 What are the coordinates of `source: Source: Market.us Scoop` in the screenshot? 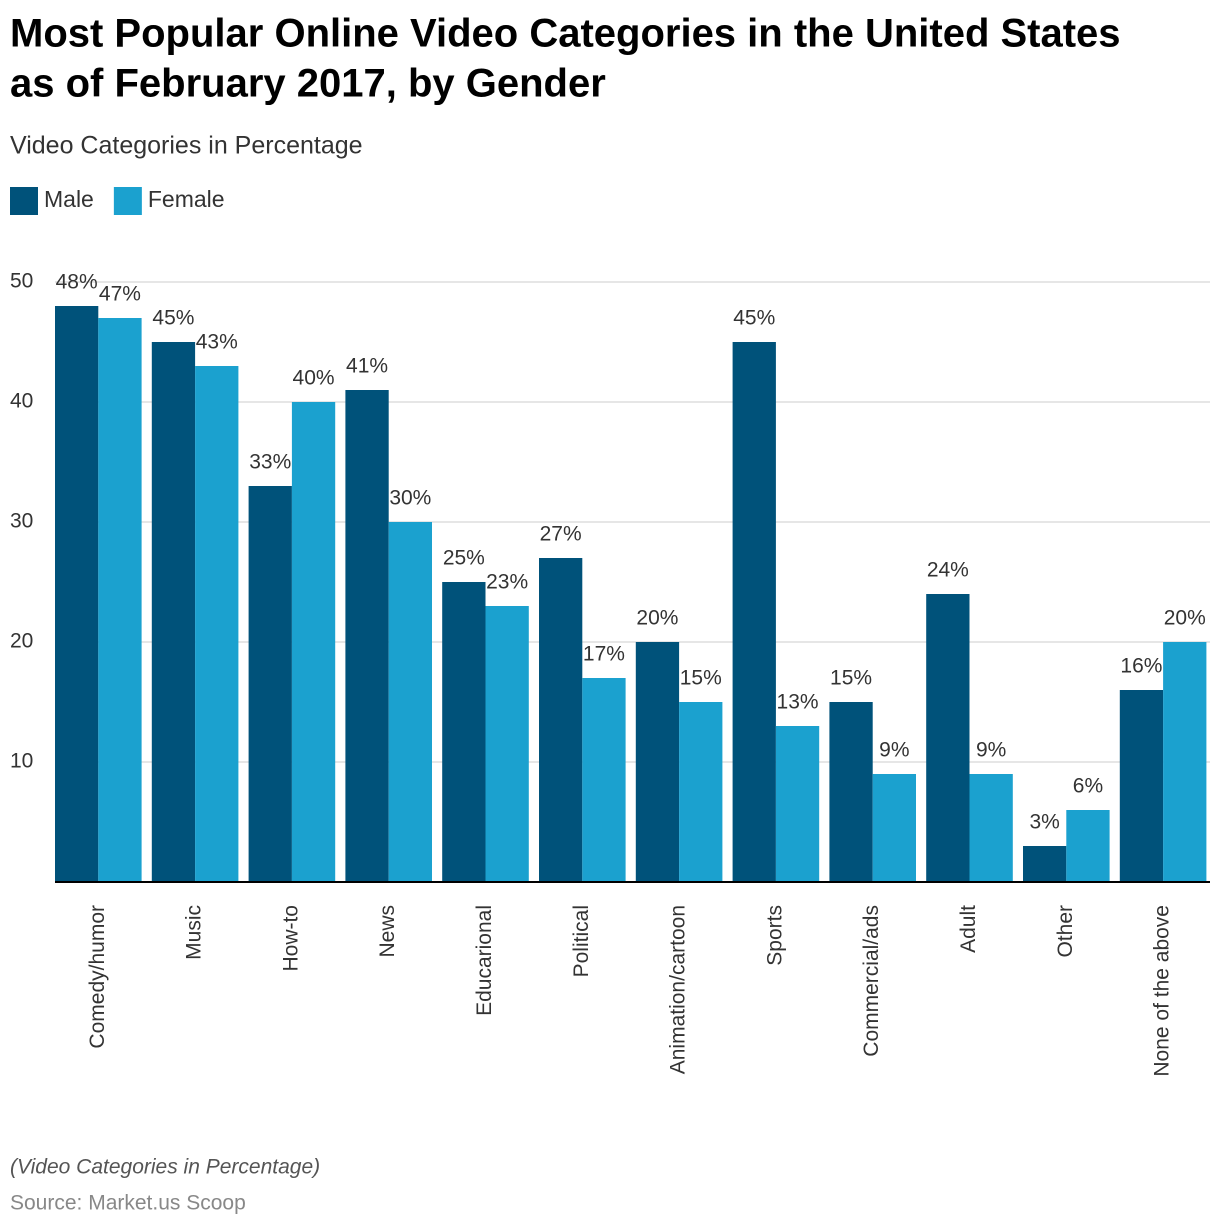 It's located at (128, 1203).